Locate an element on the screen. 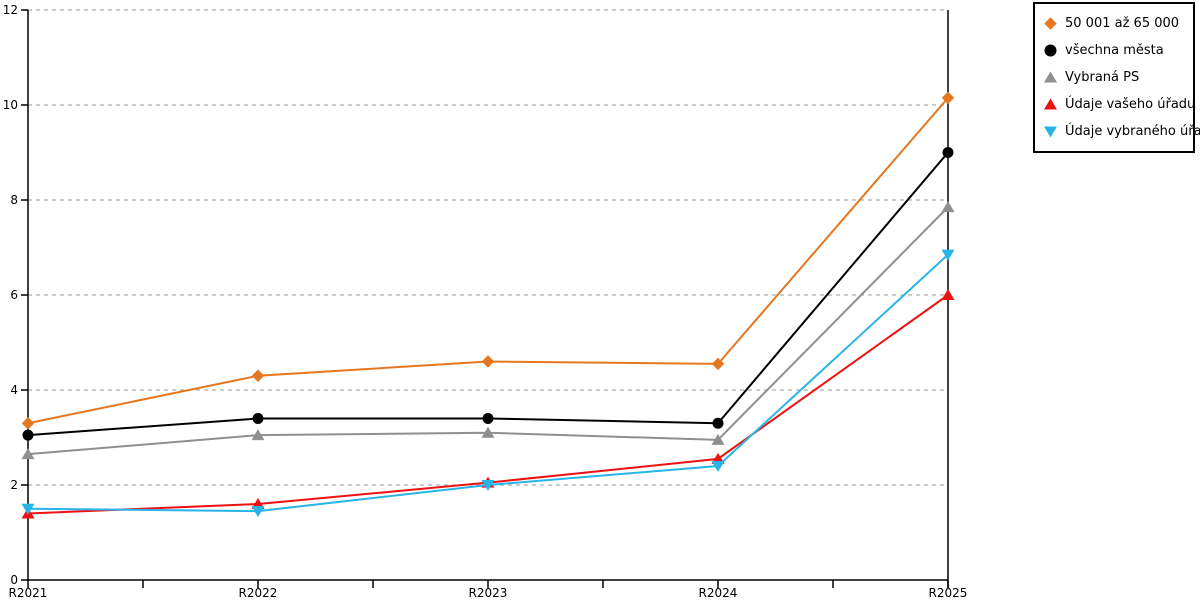 The width and height of the screenshot is (1200, 600). legend-item: Údaje vašeho úřadu is located at coordinates (1119, 104).